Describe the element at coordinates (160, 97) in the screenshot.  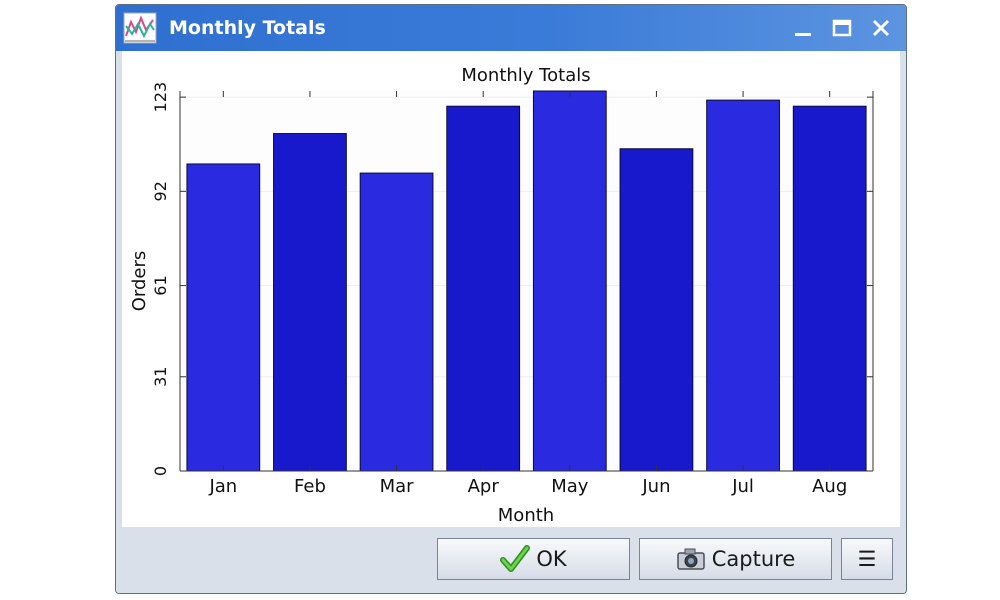
I see `y-tick-label: 123` at that location.